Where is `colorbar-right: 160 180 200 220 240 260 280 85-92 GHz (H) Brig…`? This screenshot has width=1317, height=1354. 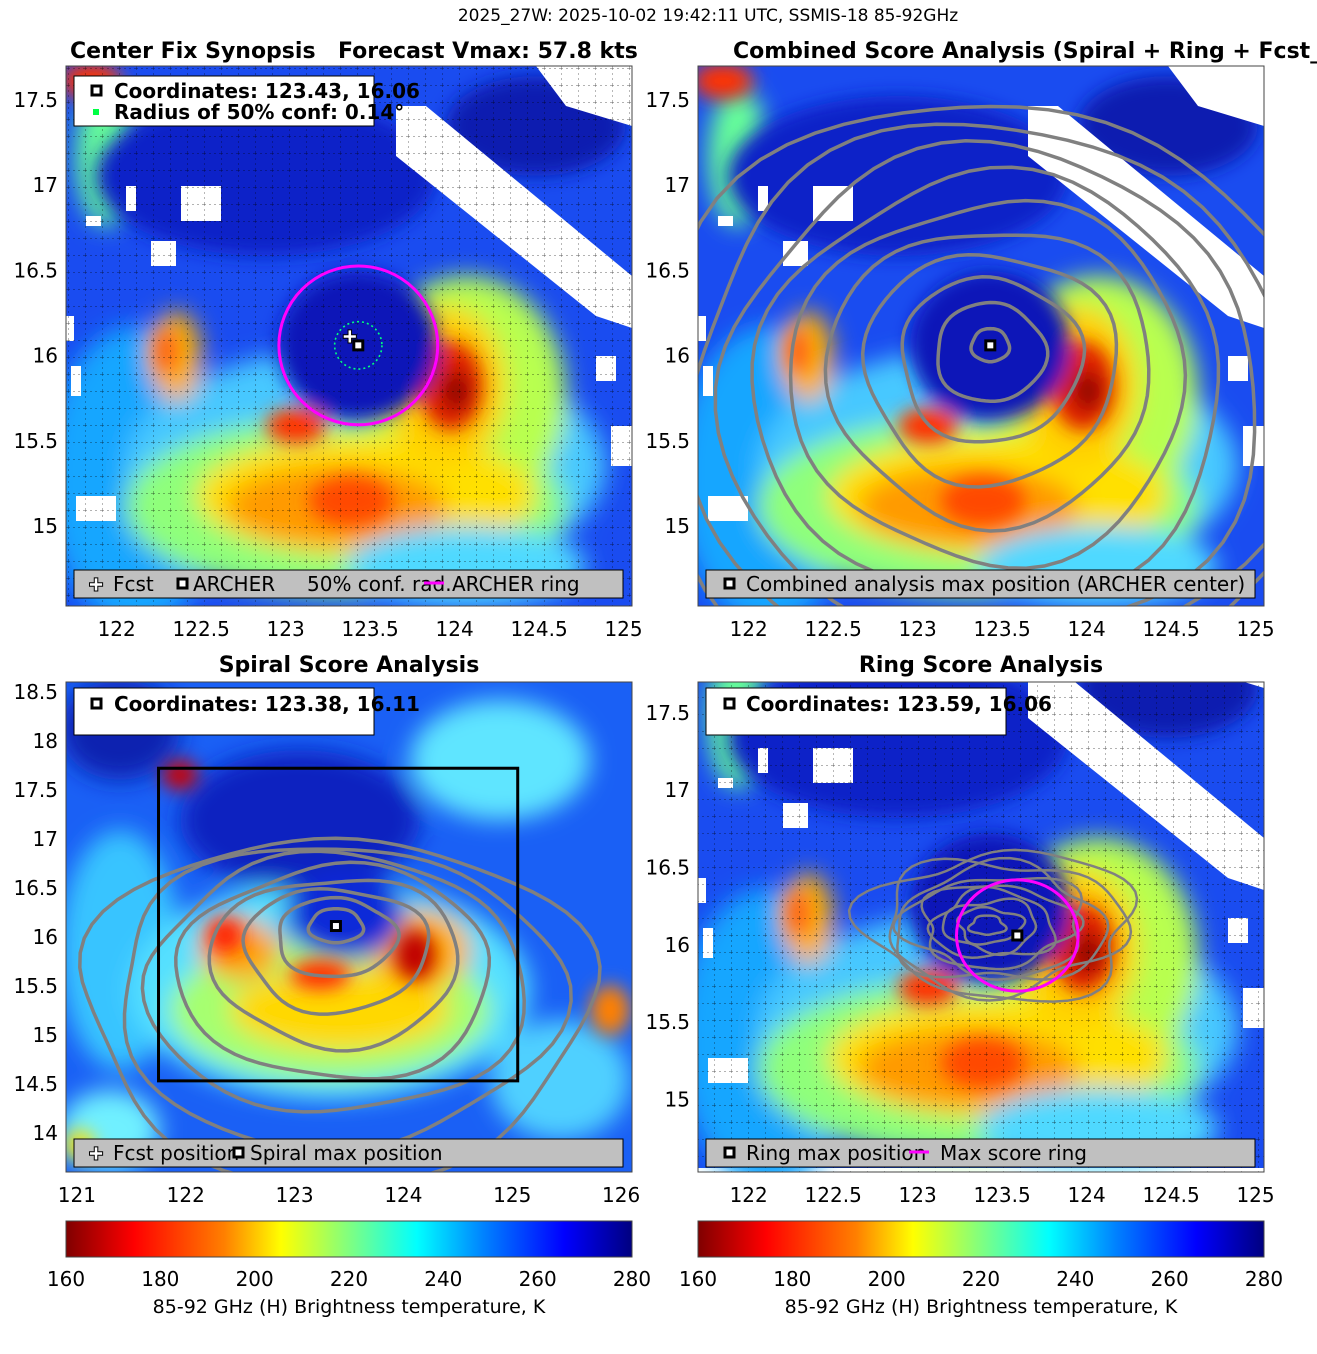 colorbar-right: 160 180 200 220 240 260 280 85-92 GHz (H) Brig… is located at coordinates (981, 1269).